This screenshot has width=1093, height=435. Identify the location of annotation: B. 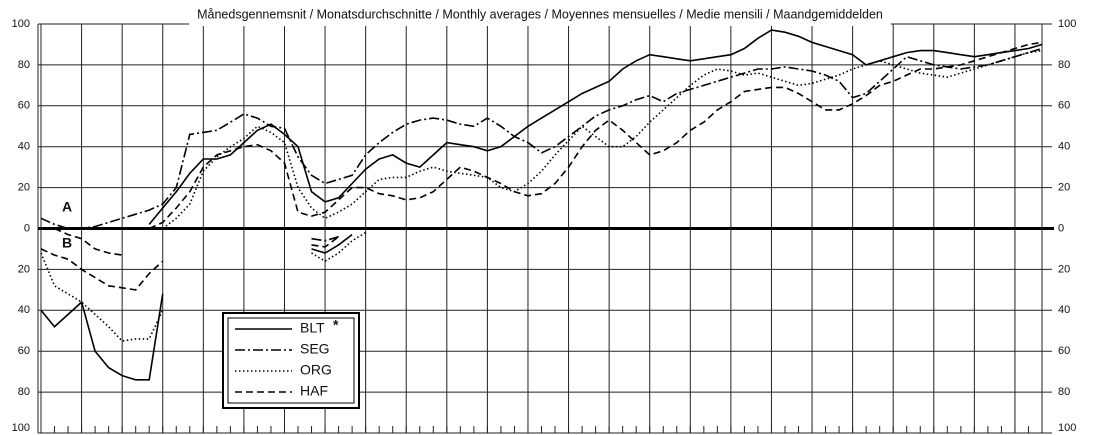
(67, 243).